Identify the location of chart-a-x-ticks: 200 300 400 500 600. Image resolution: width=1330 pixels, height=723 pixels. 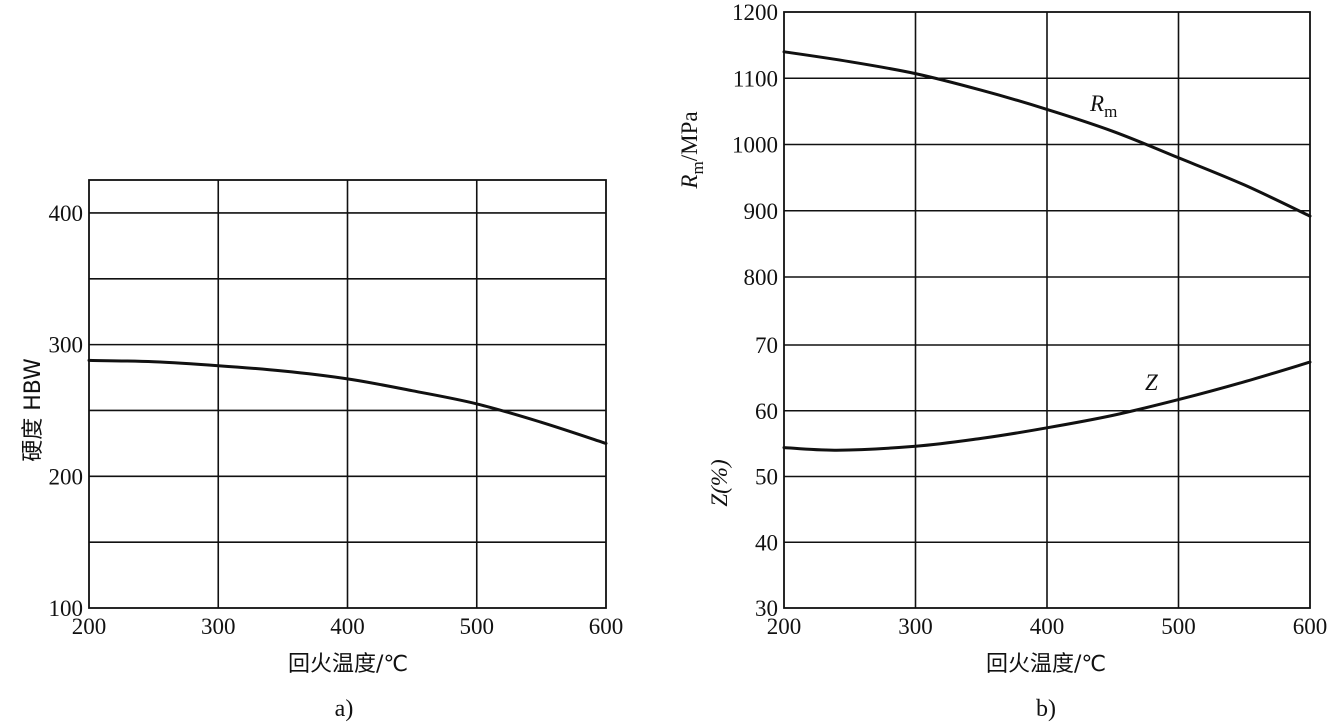
(348, 626).